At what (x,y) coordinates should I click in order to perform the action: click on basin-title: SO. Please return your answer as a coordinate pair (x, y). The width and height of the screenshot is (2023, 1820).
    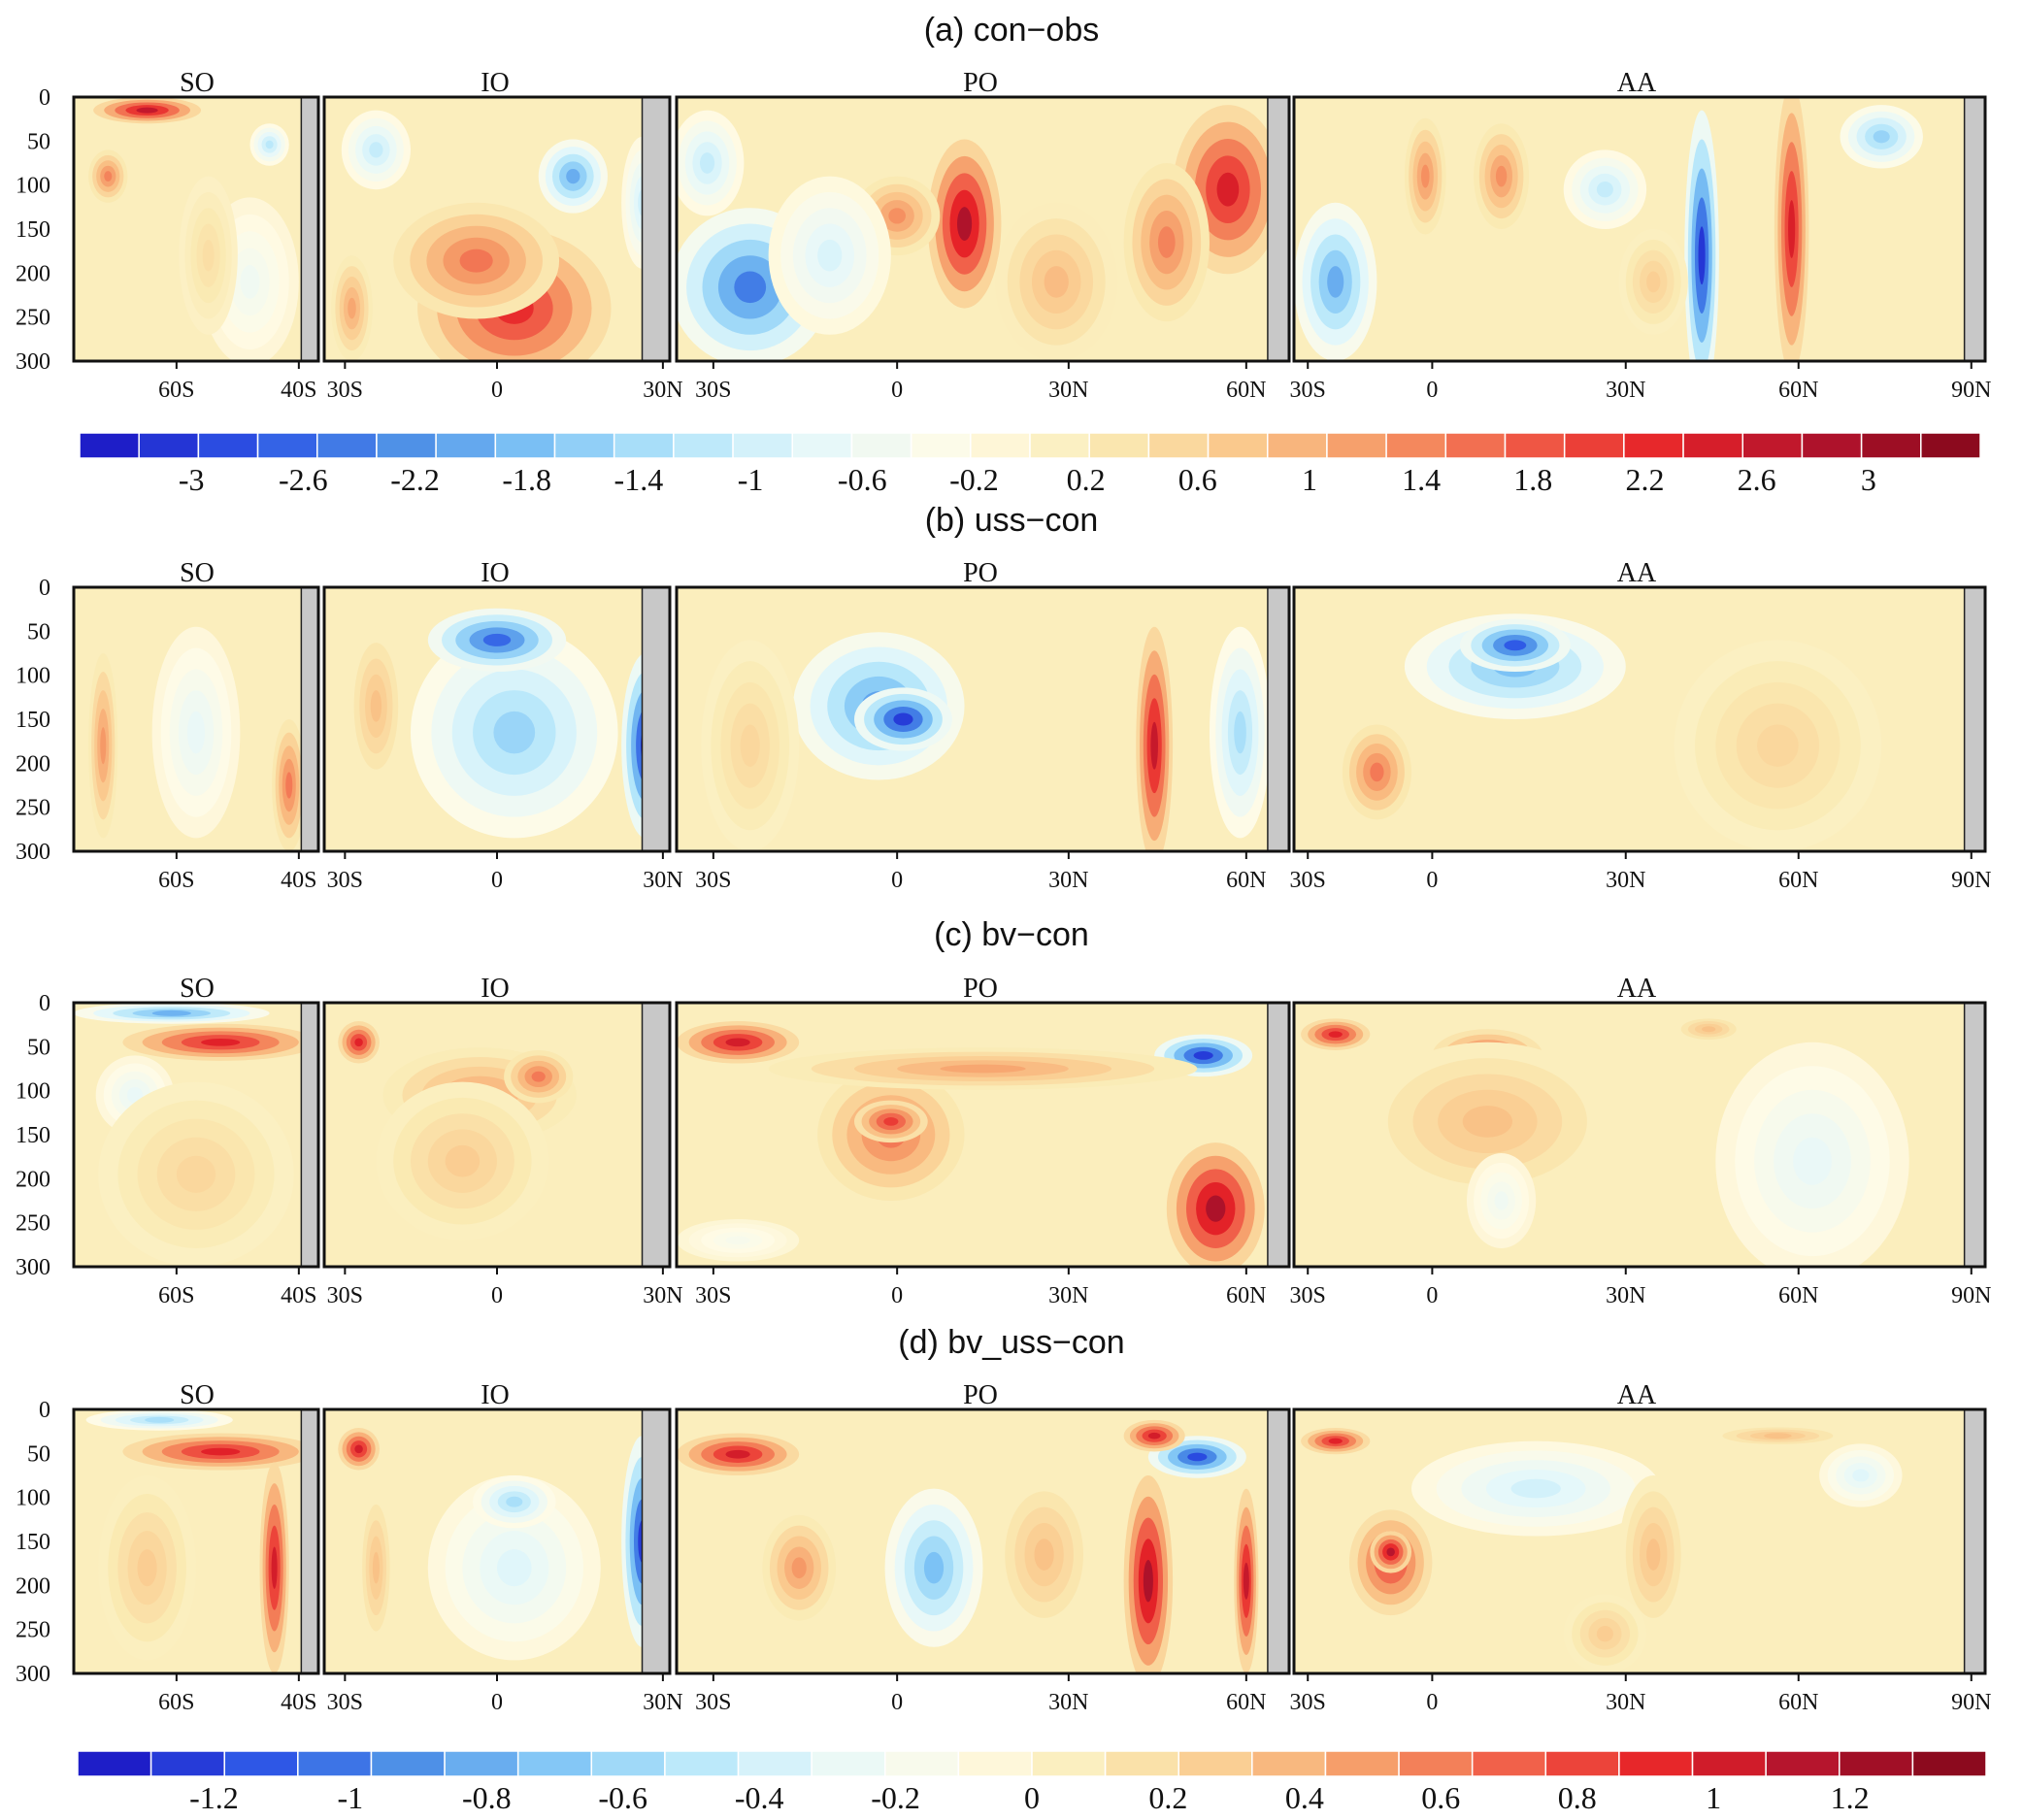
    Looking at the image, I should click on (198, 989).